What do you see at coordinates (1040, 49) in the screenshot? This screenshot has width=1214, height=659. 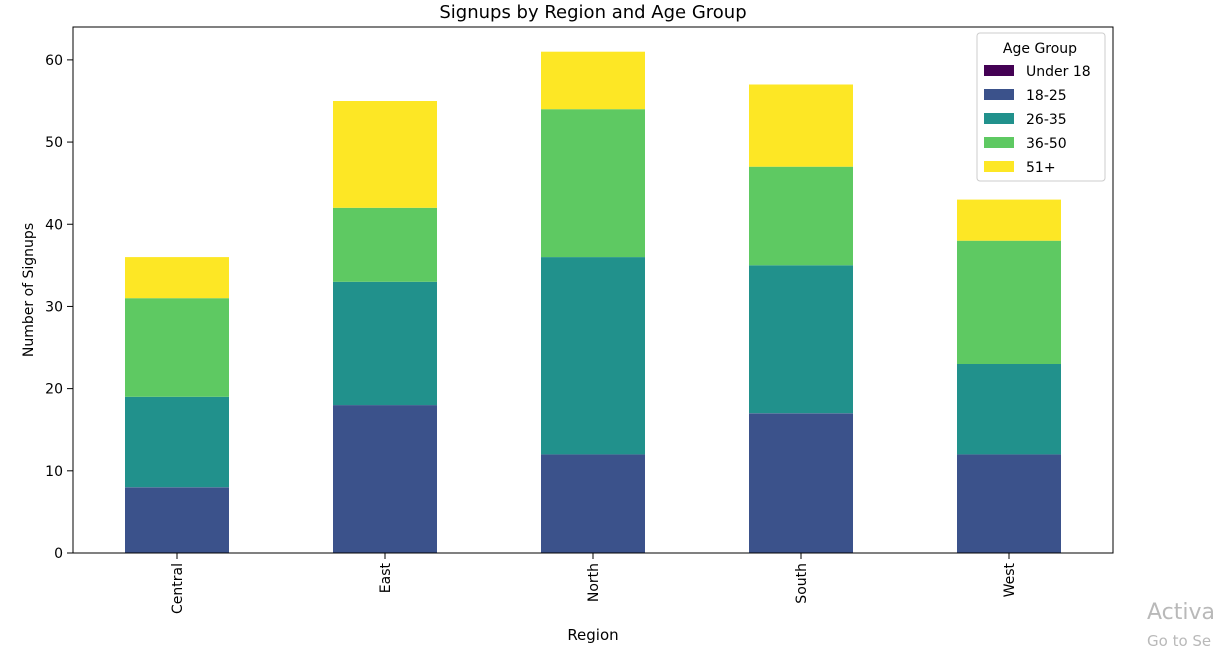 I see `legend-title: Age Group` at bounding box center [1040, 49].